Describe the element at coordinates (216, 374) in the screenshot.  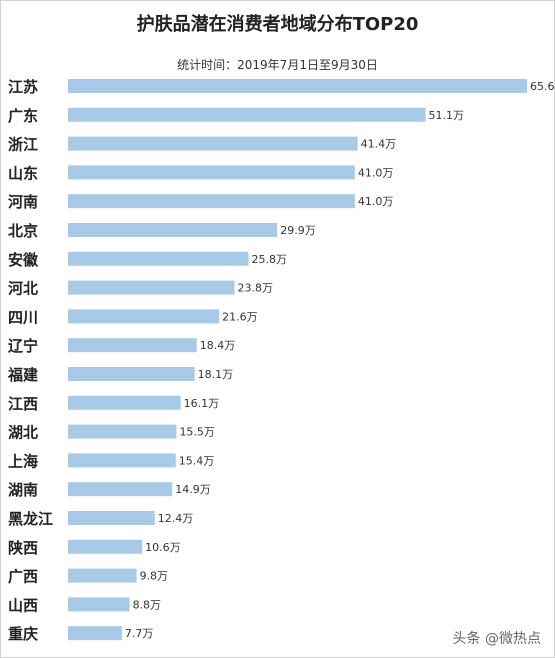
I see `value-label: 18.1万` at that location.